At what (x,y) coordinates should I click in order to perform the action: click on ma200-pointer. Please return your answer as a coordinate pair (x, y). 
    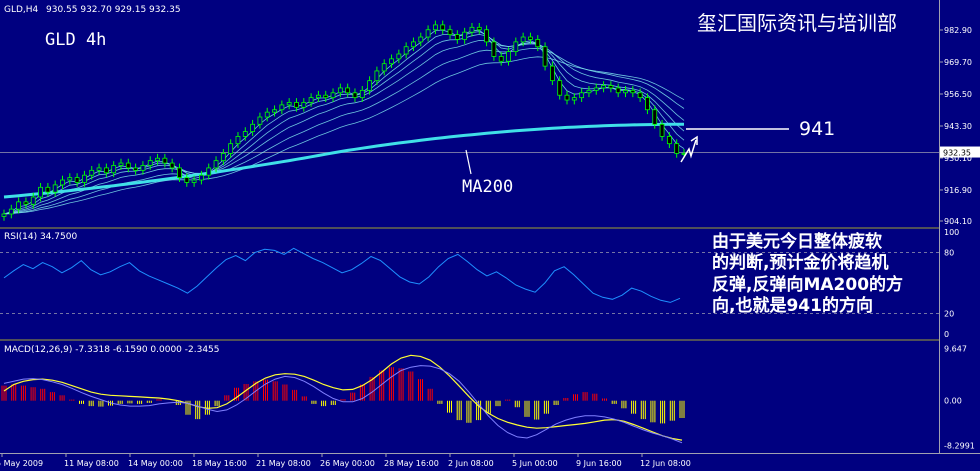
    Looking at the image, I should click on (468, 162).